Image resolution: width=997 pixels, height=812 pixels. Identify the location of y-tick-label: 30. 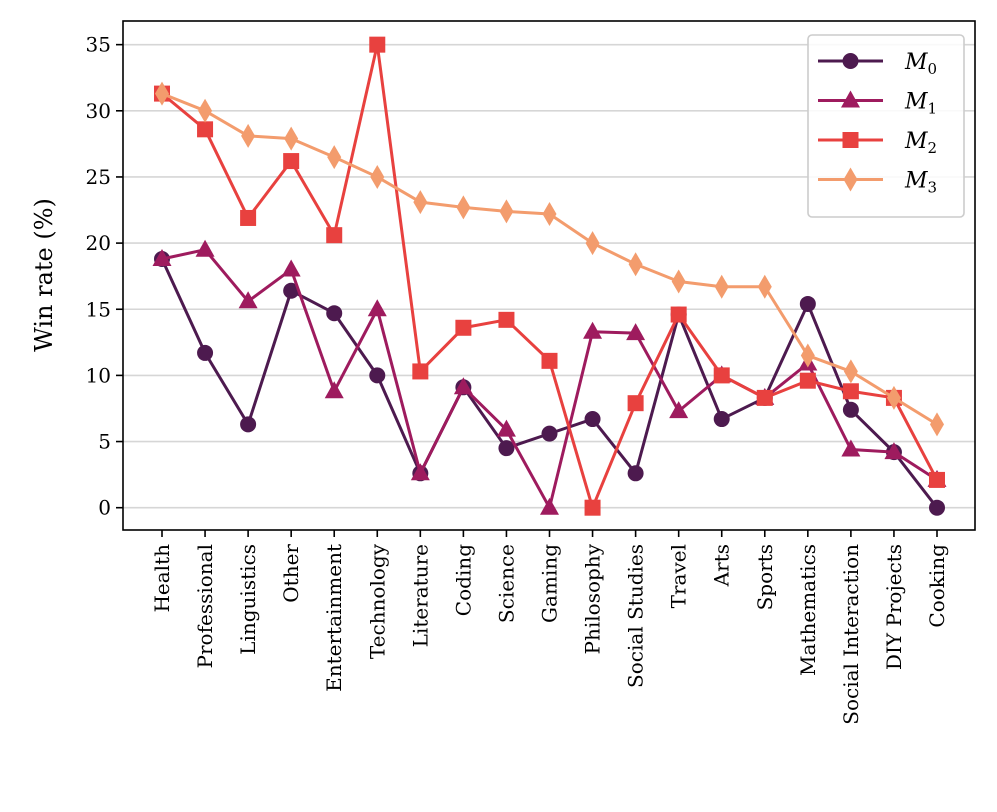
(98, 111).